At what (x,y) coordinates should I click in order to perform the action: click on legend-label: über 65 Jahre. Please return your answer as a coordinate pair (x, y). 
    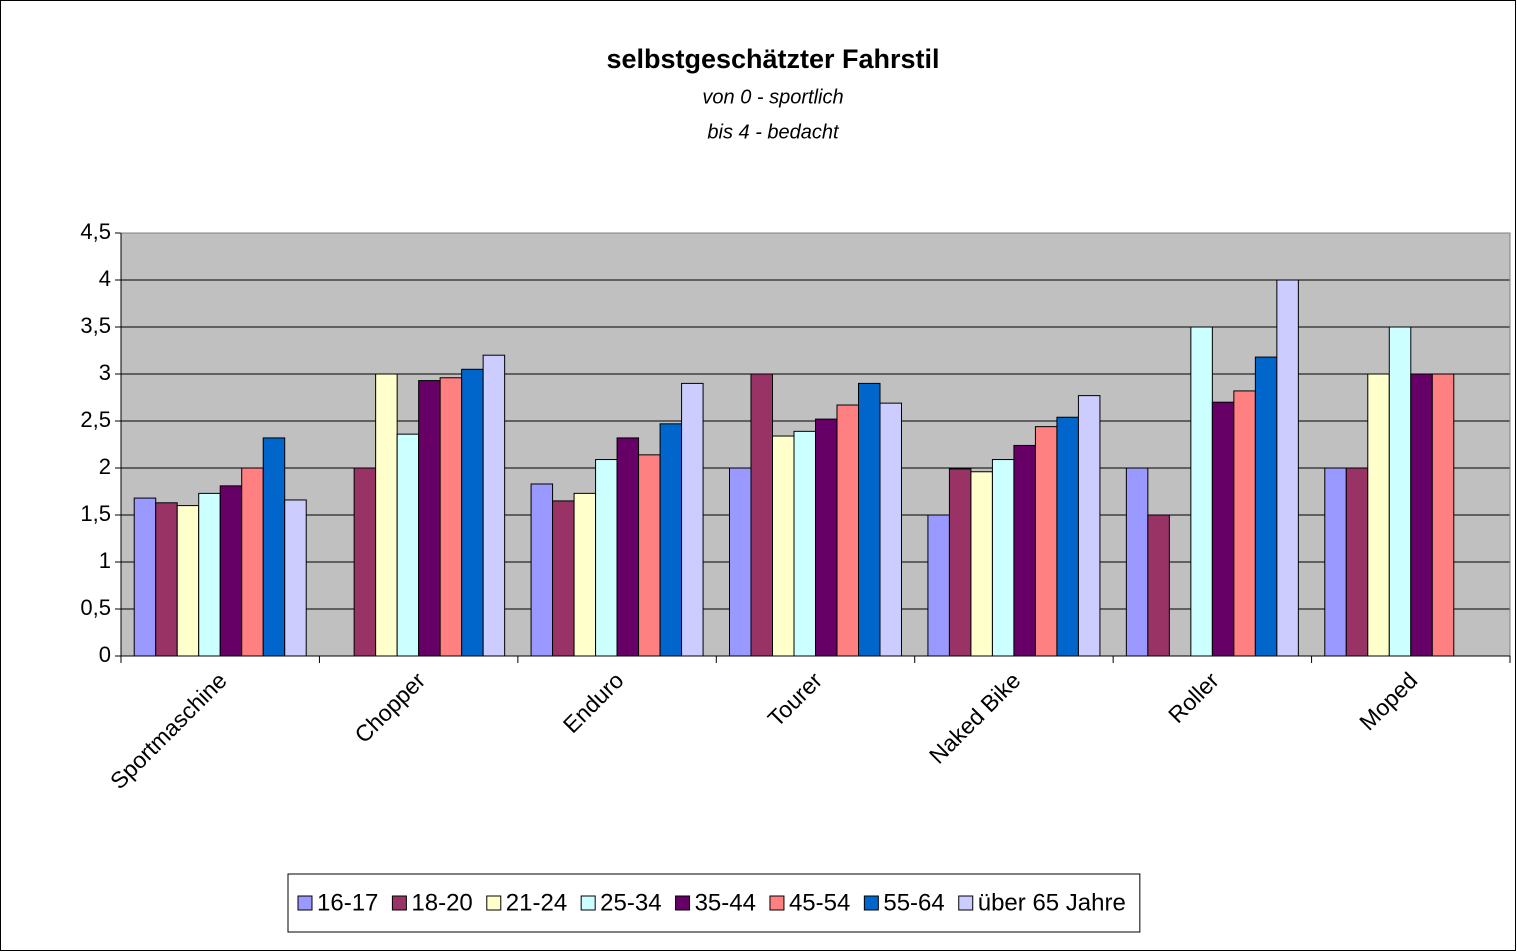
    Looking at the image, I should click on (1052, 902).